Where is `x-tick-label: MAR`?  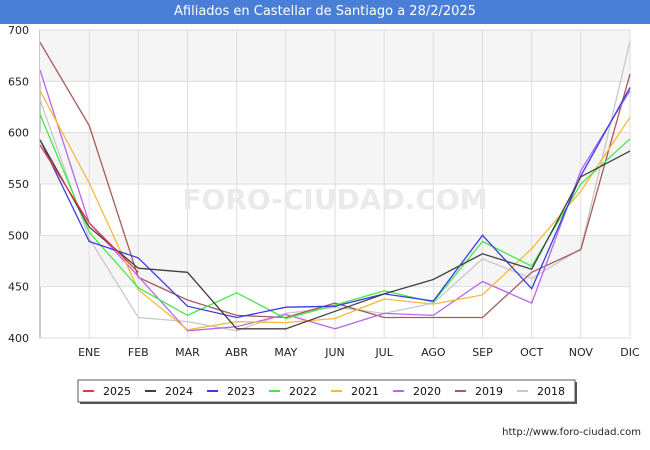
x-tick-label: MAR is located at coordinates (187, 352).